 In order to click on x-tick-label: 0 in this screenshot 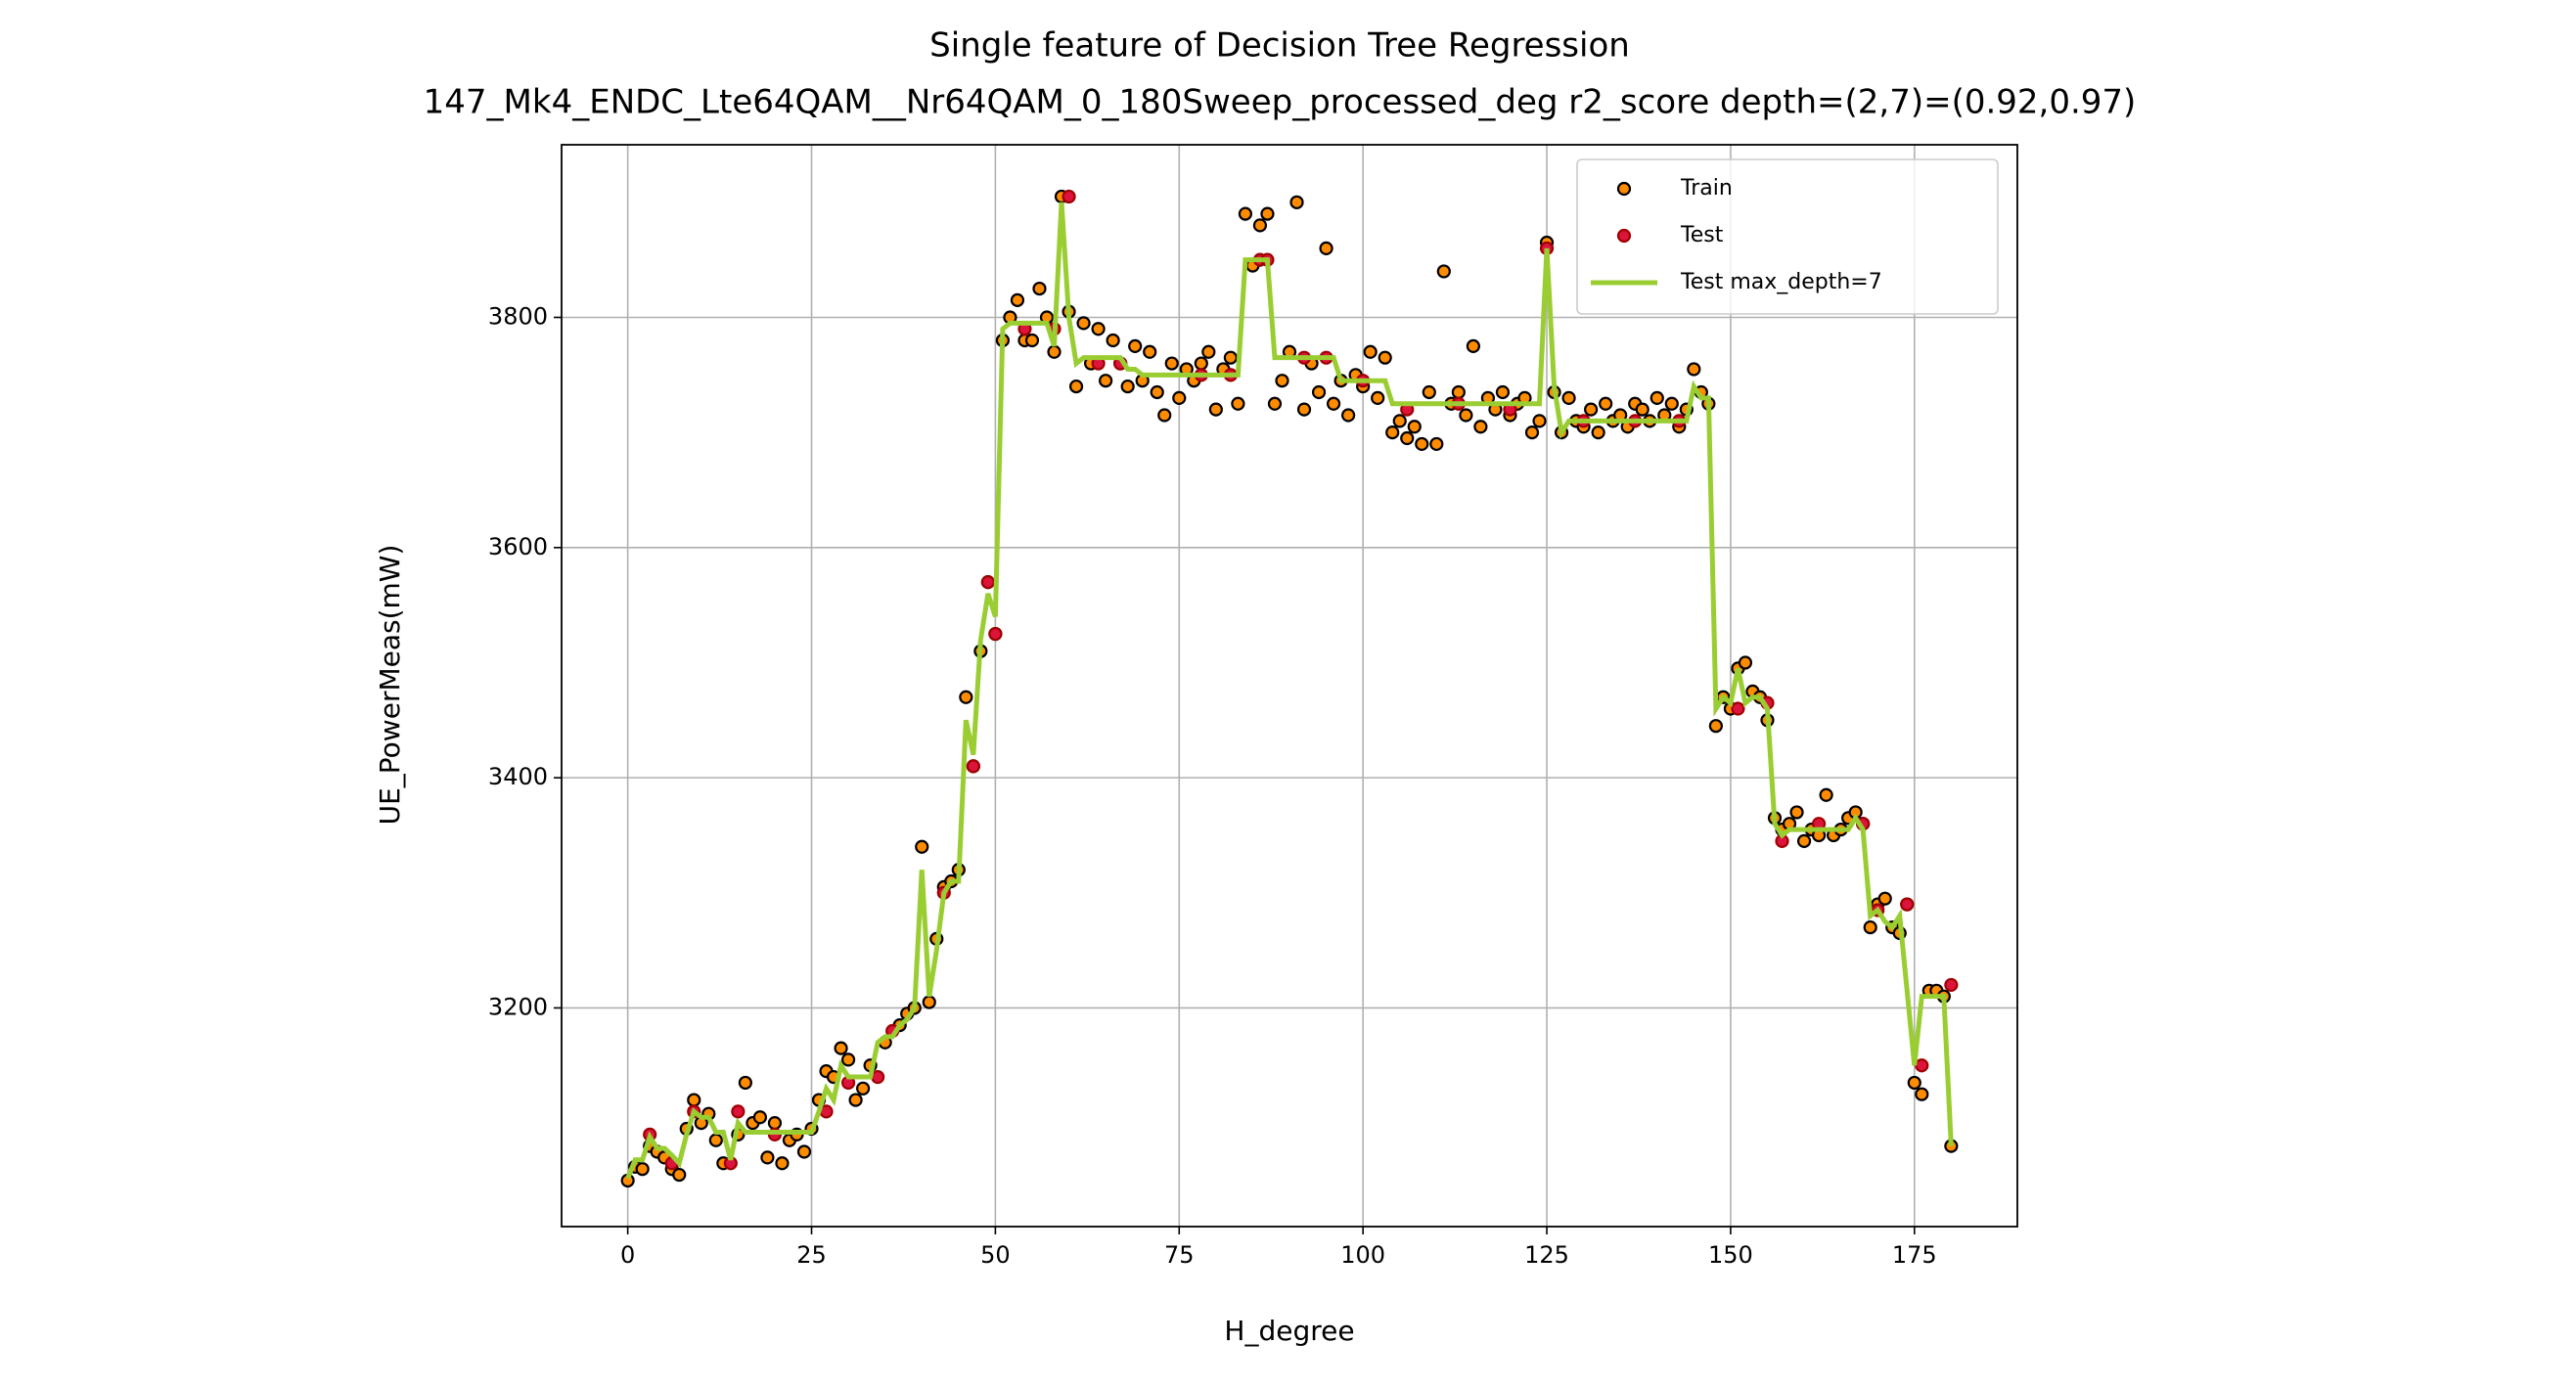, I will do `click(627, 1255)`.